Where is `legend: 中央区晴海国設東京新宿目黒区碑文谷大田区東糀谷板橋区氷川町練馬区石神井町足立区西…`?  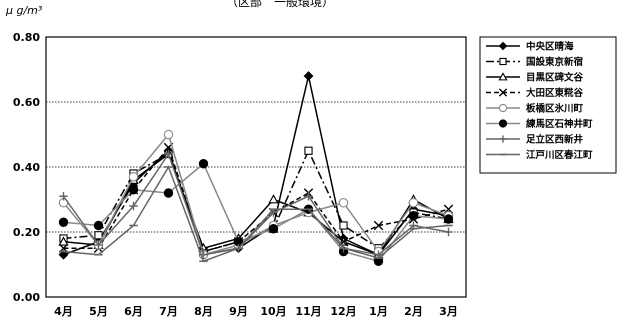
legend: 中央区晴海国設東京新宿目黒区碑文谷大田区東糀谷板橋区氷川町練馬区石神井町足立区西… is located at coordinates (548, 105).